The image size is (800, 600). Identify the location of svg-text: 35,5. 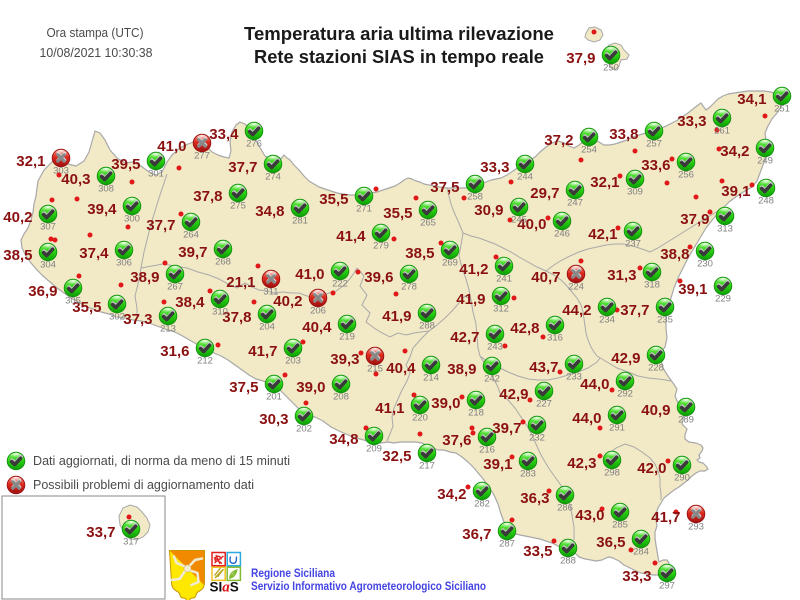
(397, 213).